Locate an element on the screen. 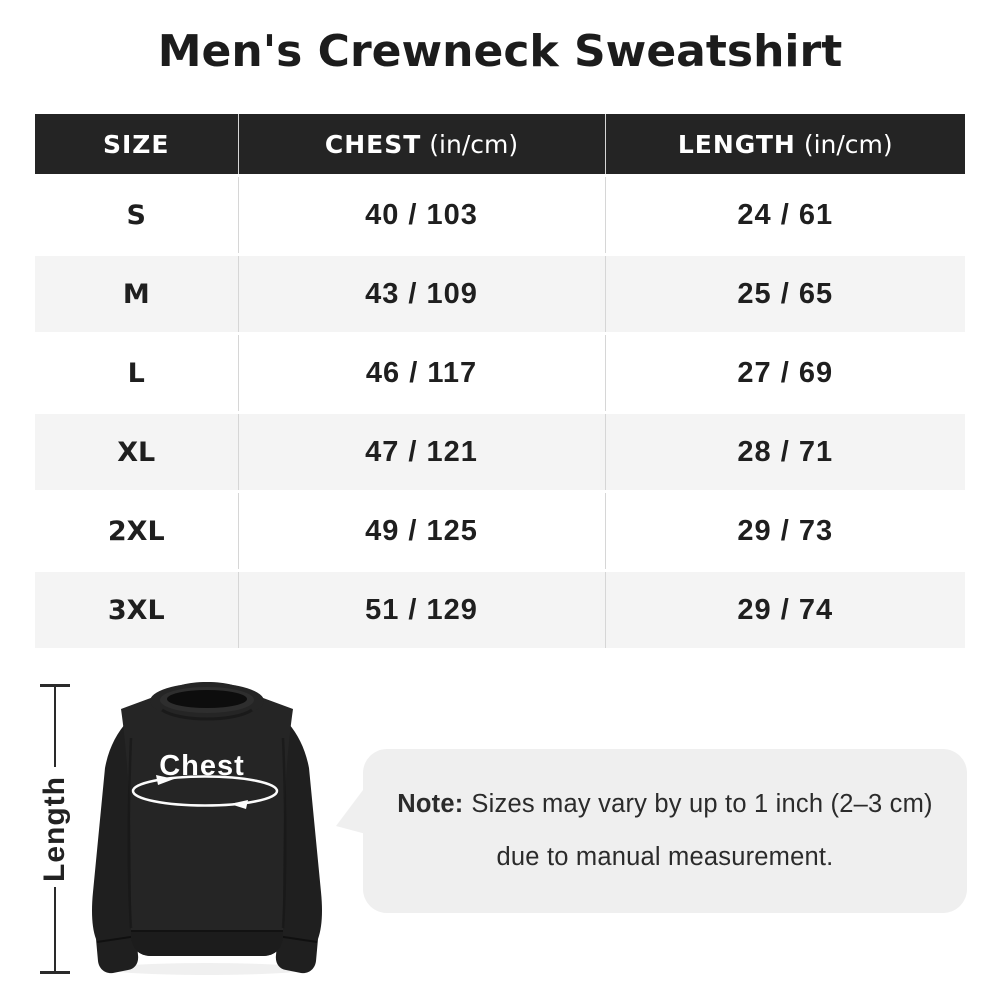 Image resolution: width=1000 pixels, height=1000 pixels. chest-cell: 47 / 121 is located at coordinates (421, 452).